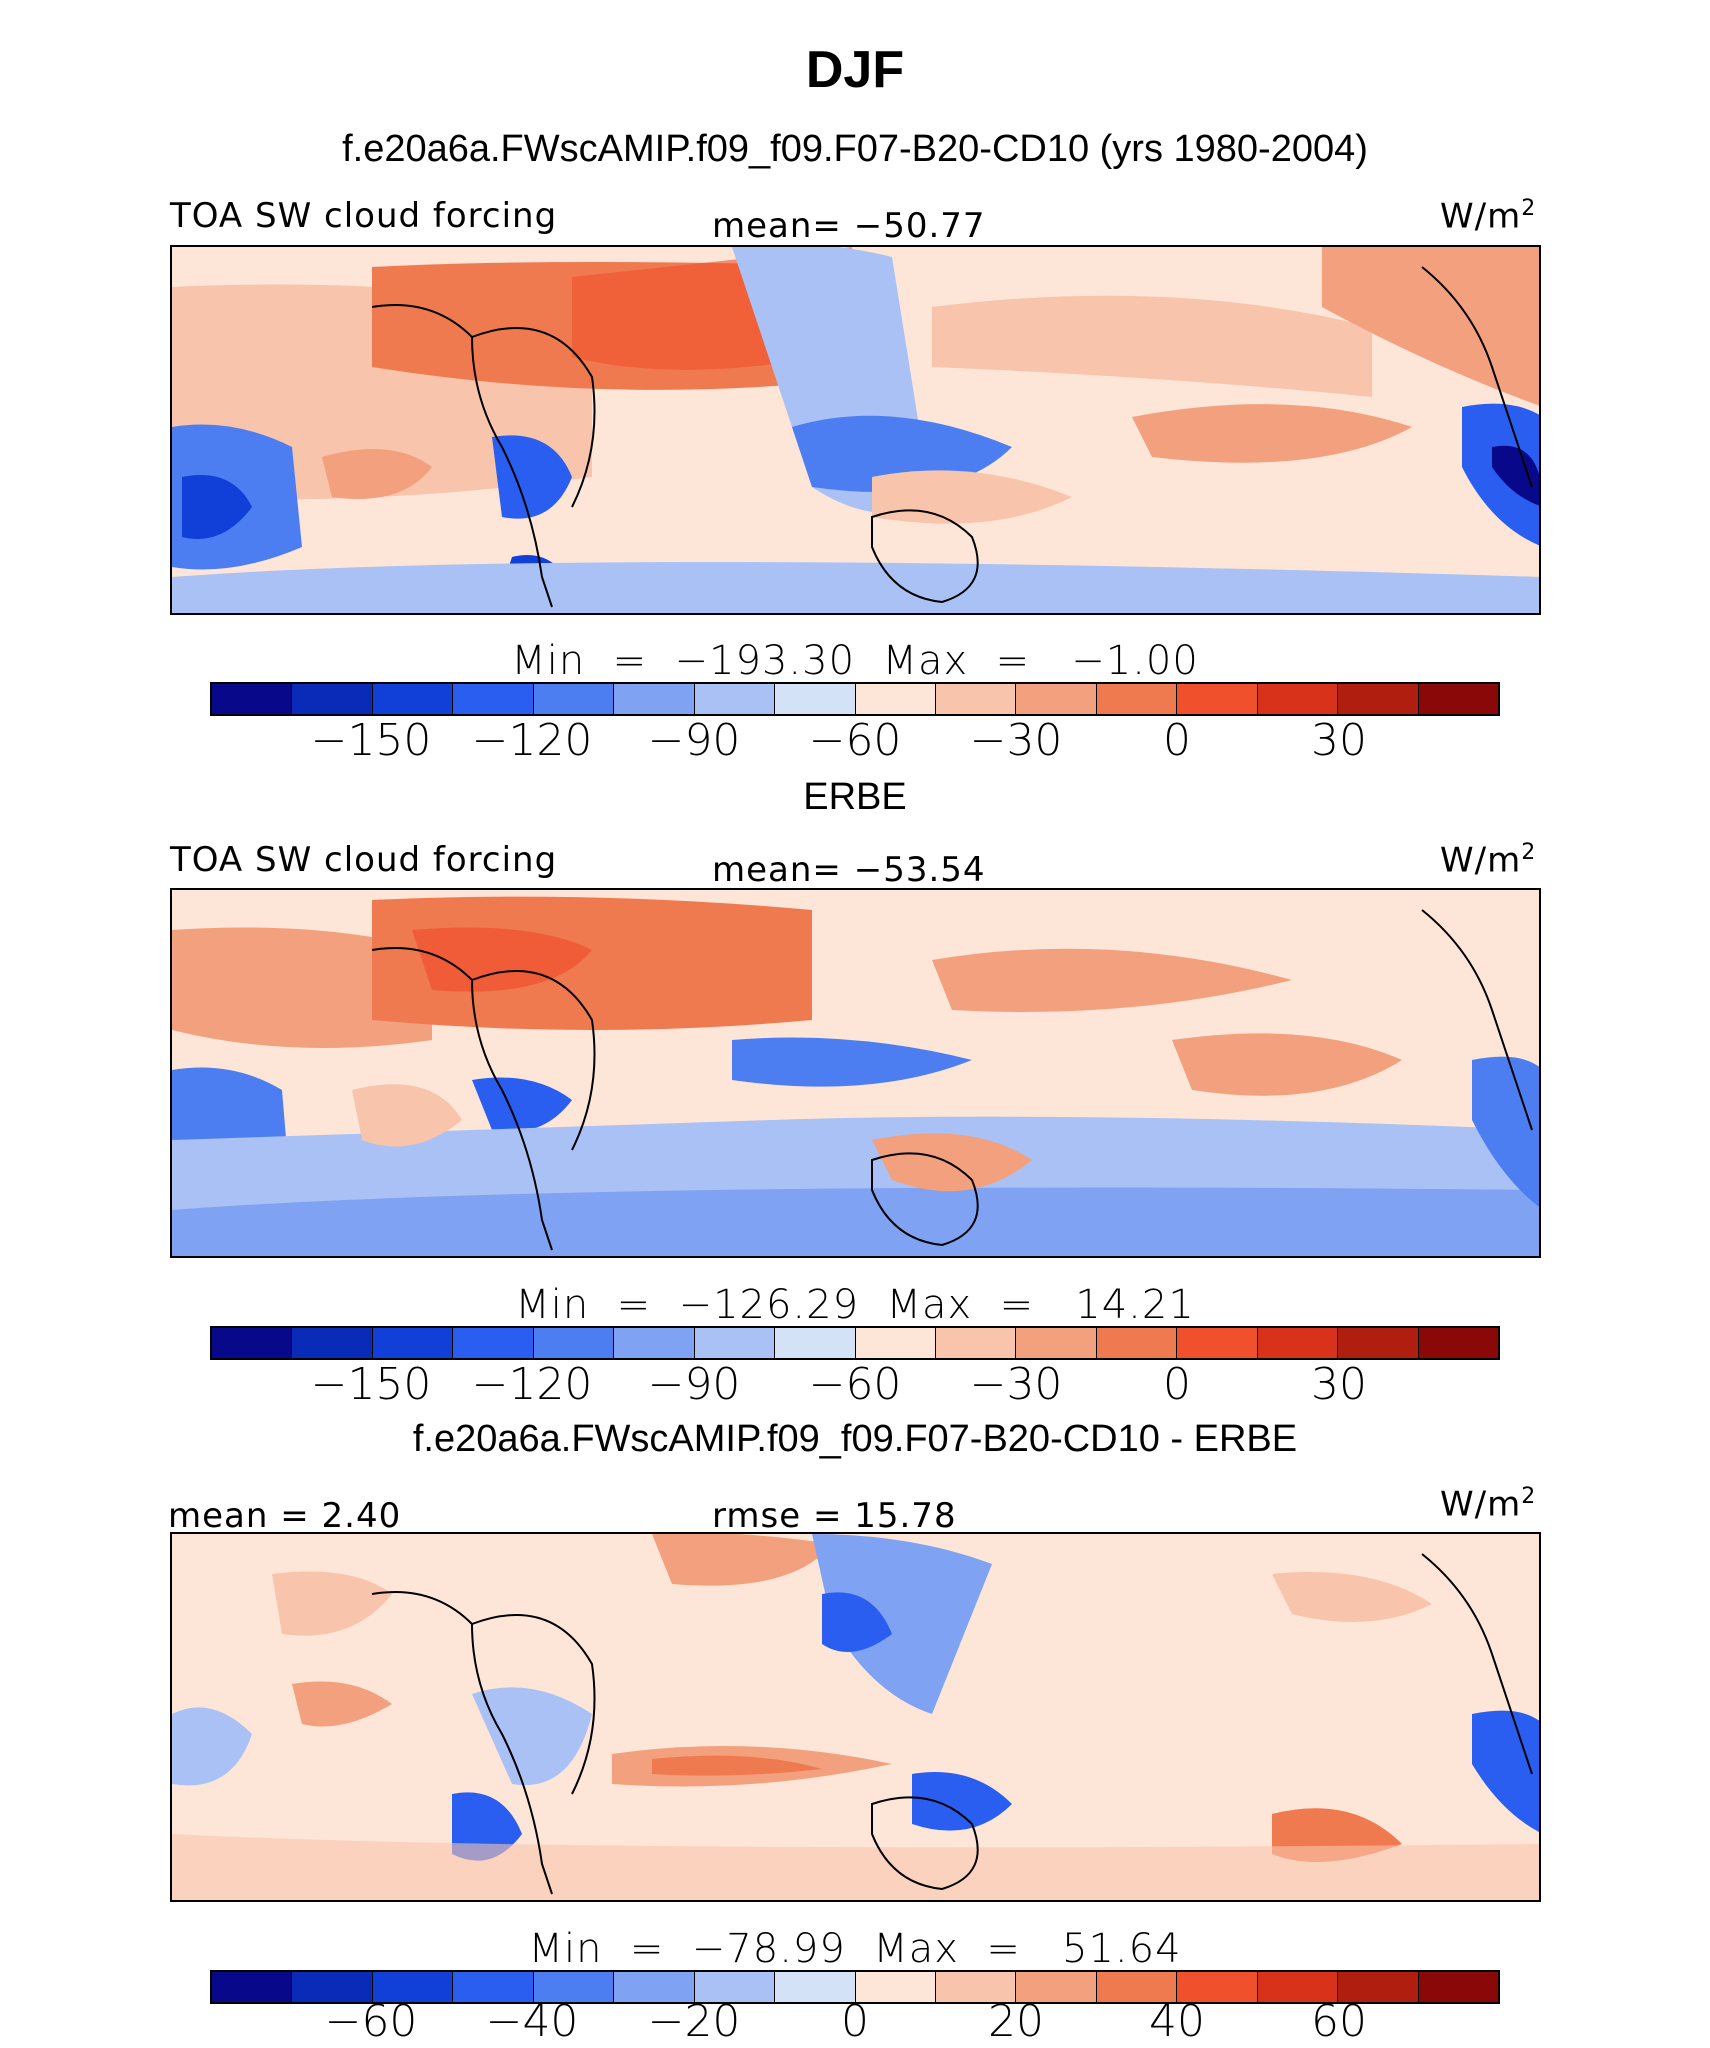 The image size is (1710, 2048). Describe the element at coordinates (364, 216) in the screenshot. I see `panel1-variable-label: TOA SW cloud forcing` at that location.